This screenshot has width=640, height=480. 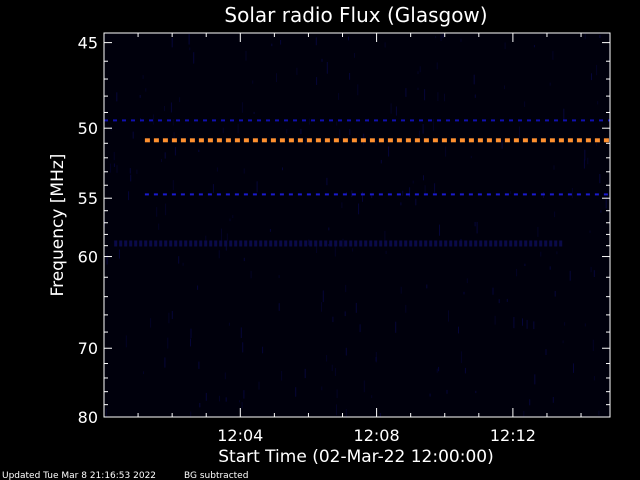 What do you see at coordinates (355, 457) in the screenshot?
I see `x-axis-label: Start Time (02-Mar-22 12:00:00)` at bounding box center [355, 457].